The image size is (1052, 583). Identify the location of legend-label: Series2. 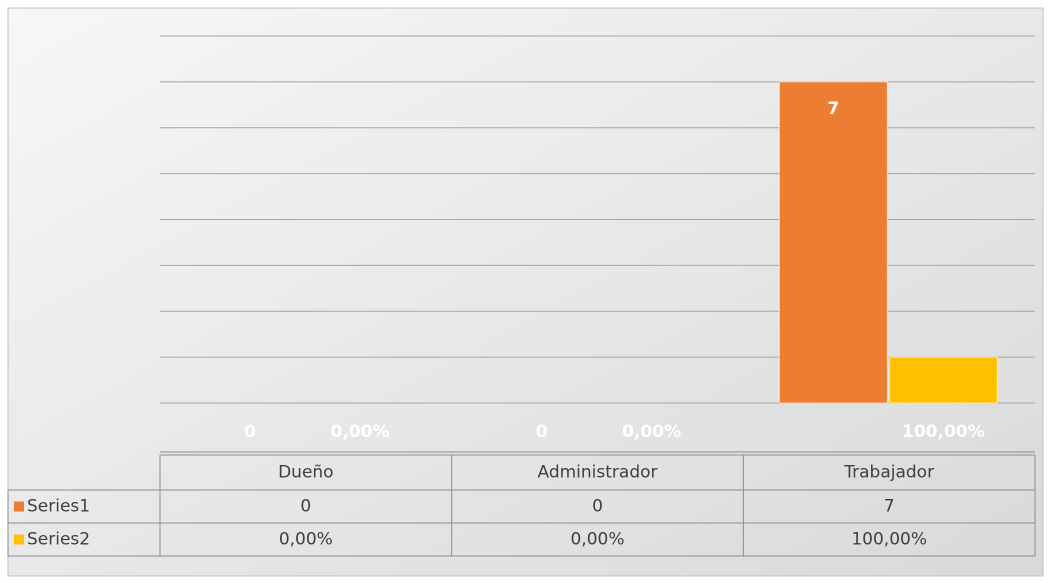
(58, 540).